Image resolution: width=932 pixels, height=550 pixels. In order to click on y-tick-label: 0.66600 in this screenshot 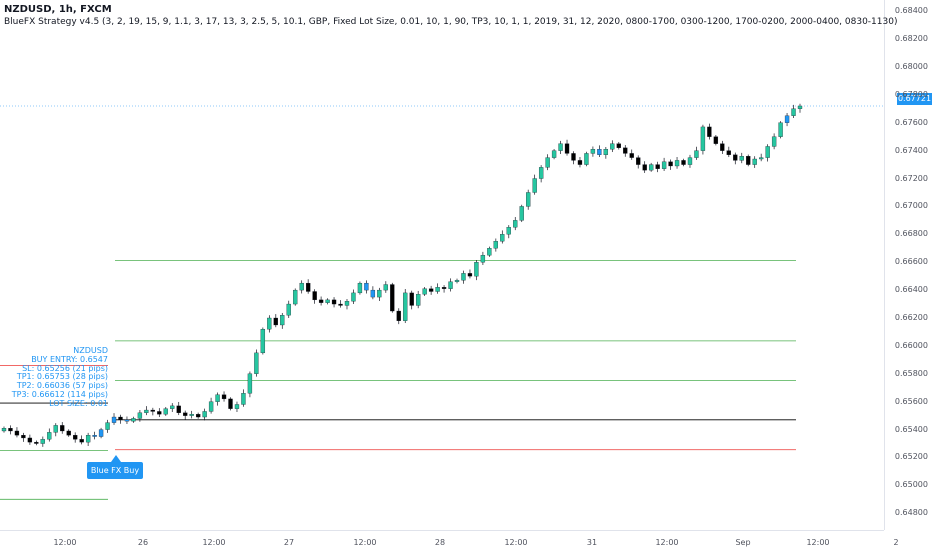, I will do `click(911, 262)`.